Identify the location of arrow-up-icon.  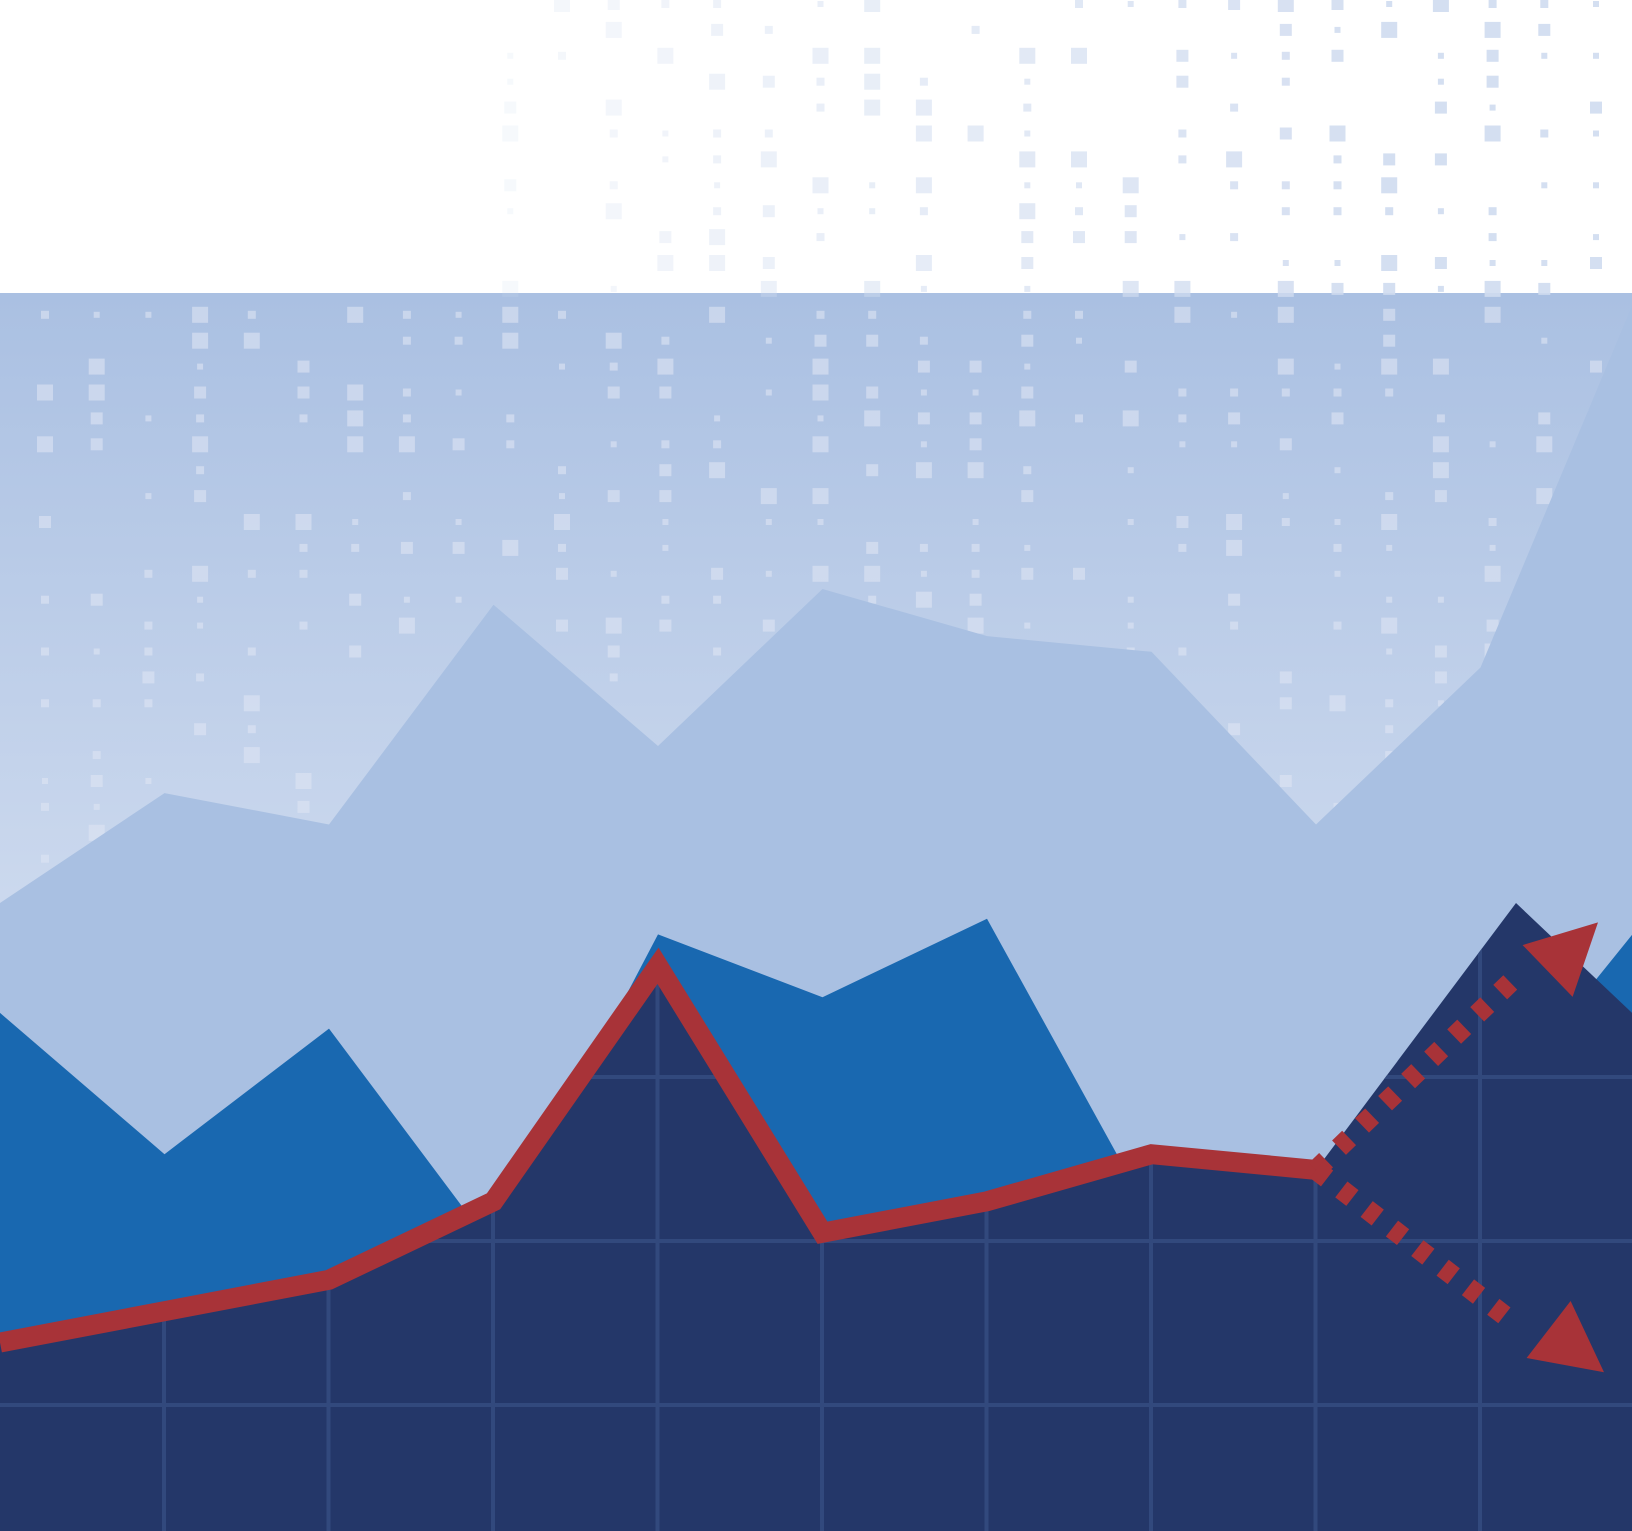
(1560, 959).